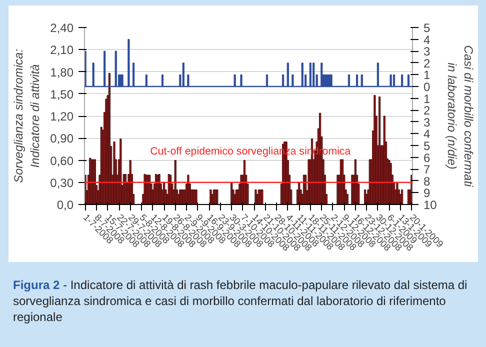 Image resolution: width=486 pixels, height=347 pixels. What do you see at coordinates (62, 50) in the screenshot?
I see `y-tick-label: 2,10` at bounding box center [62, 50].